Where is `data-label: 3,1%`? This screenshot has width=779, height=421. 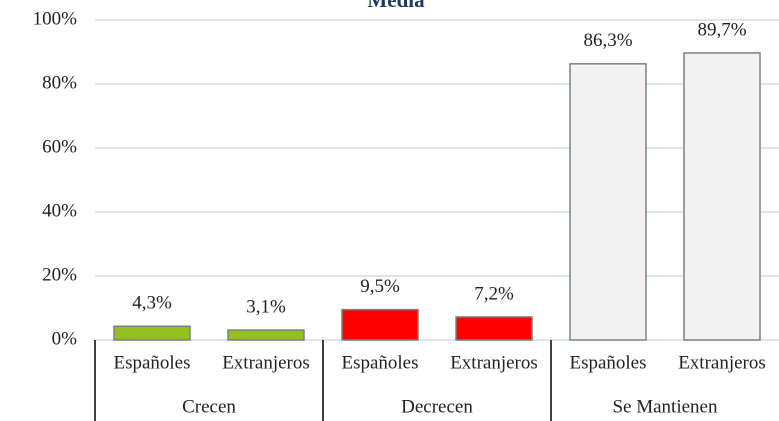 data-label: 3,1% is located at coordinates (266, 306).